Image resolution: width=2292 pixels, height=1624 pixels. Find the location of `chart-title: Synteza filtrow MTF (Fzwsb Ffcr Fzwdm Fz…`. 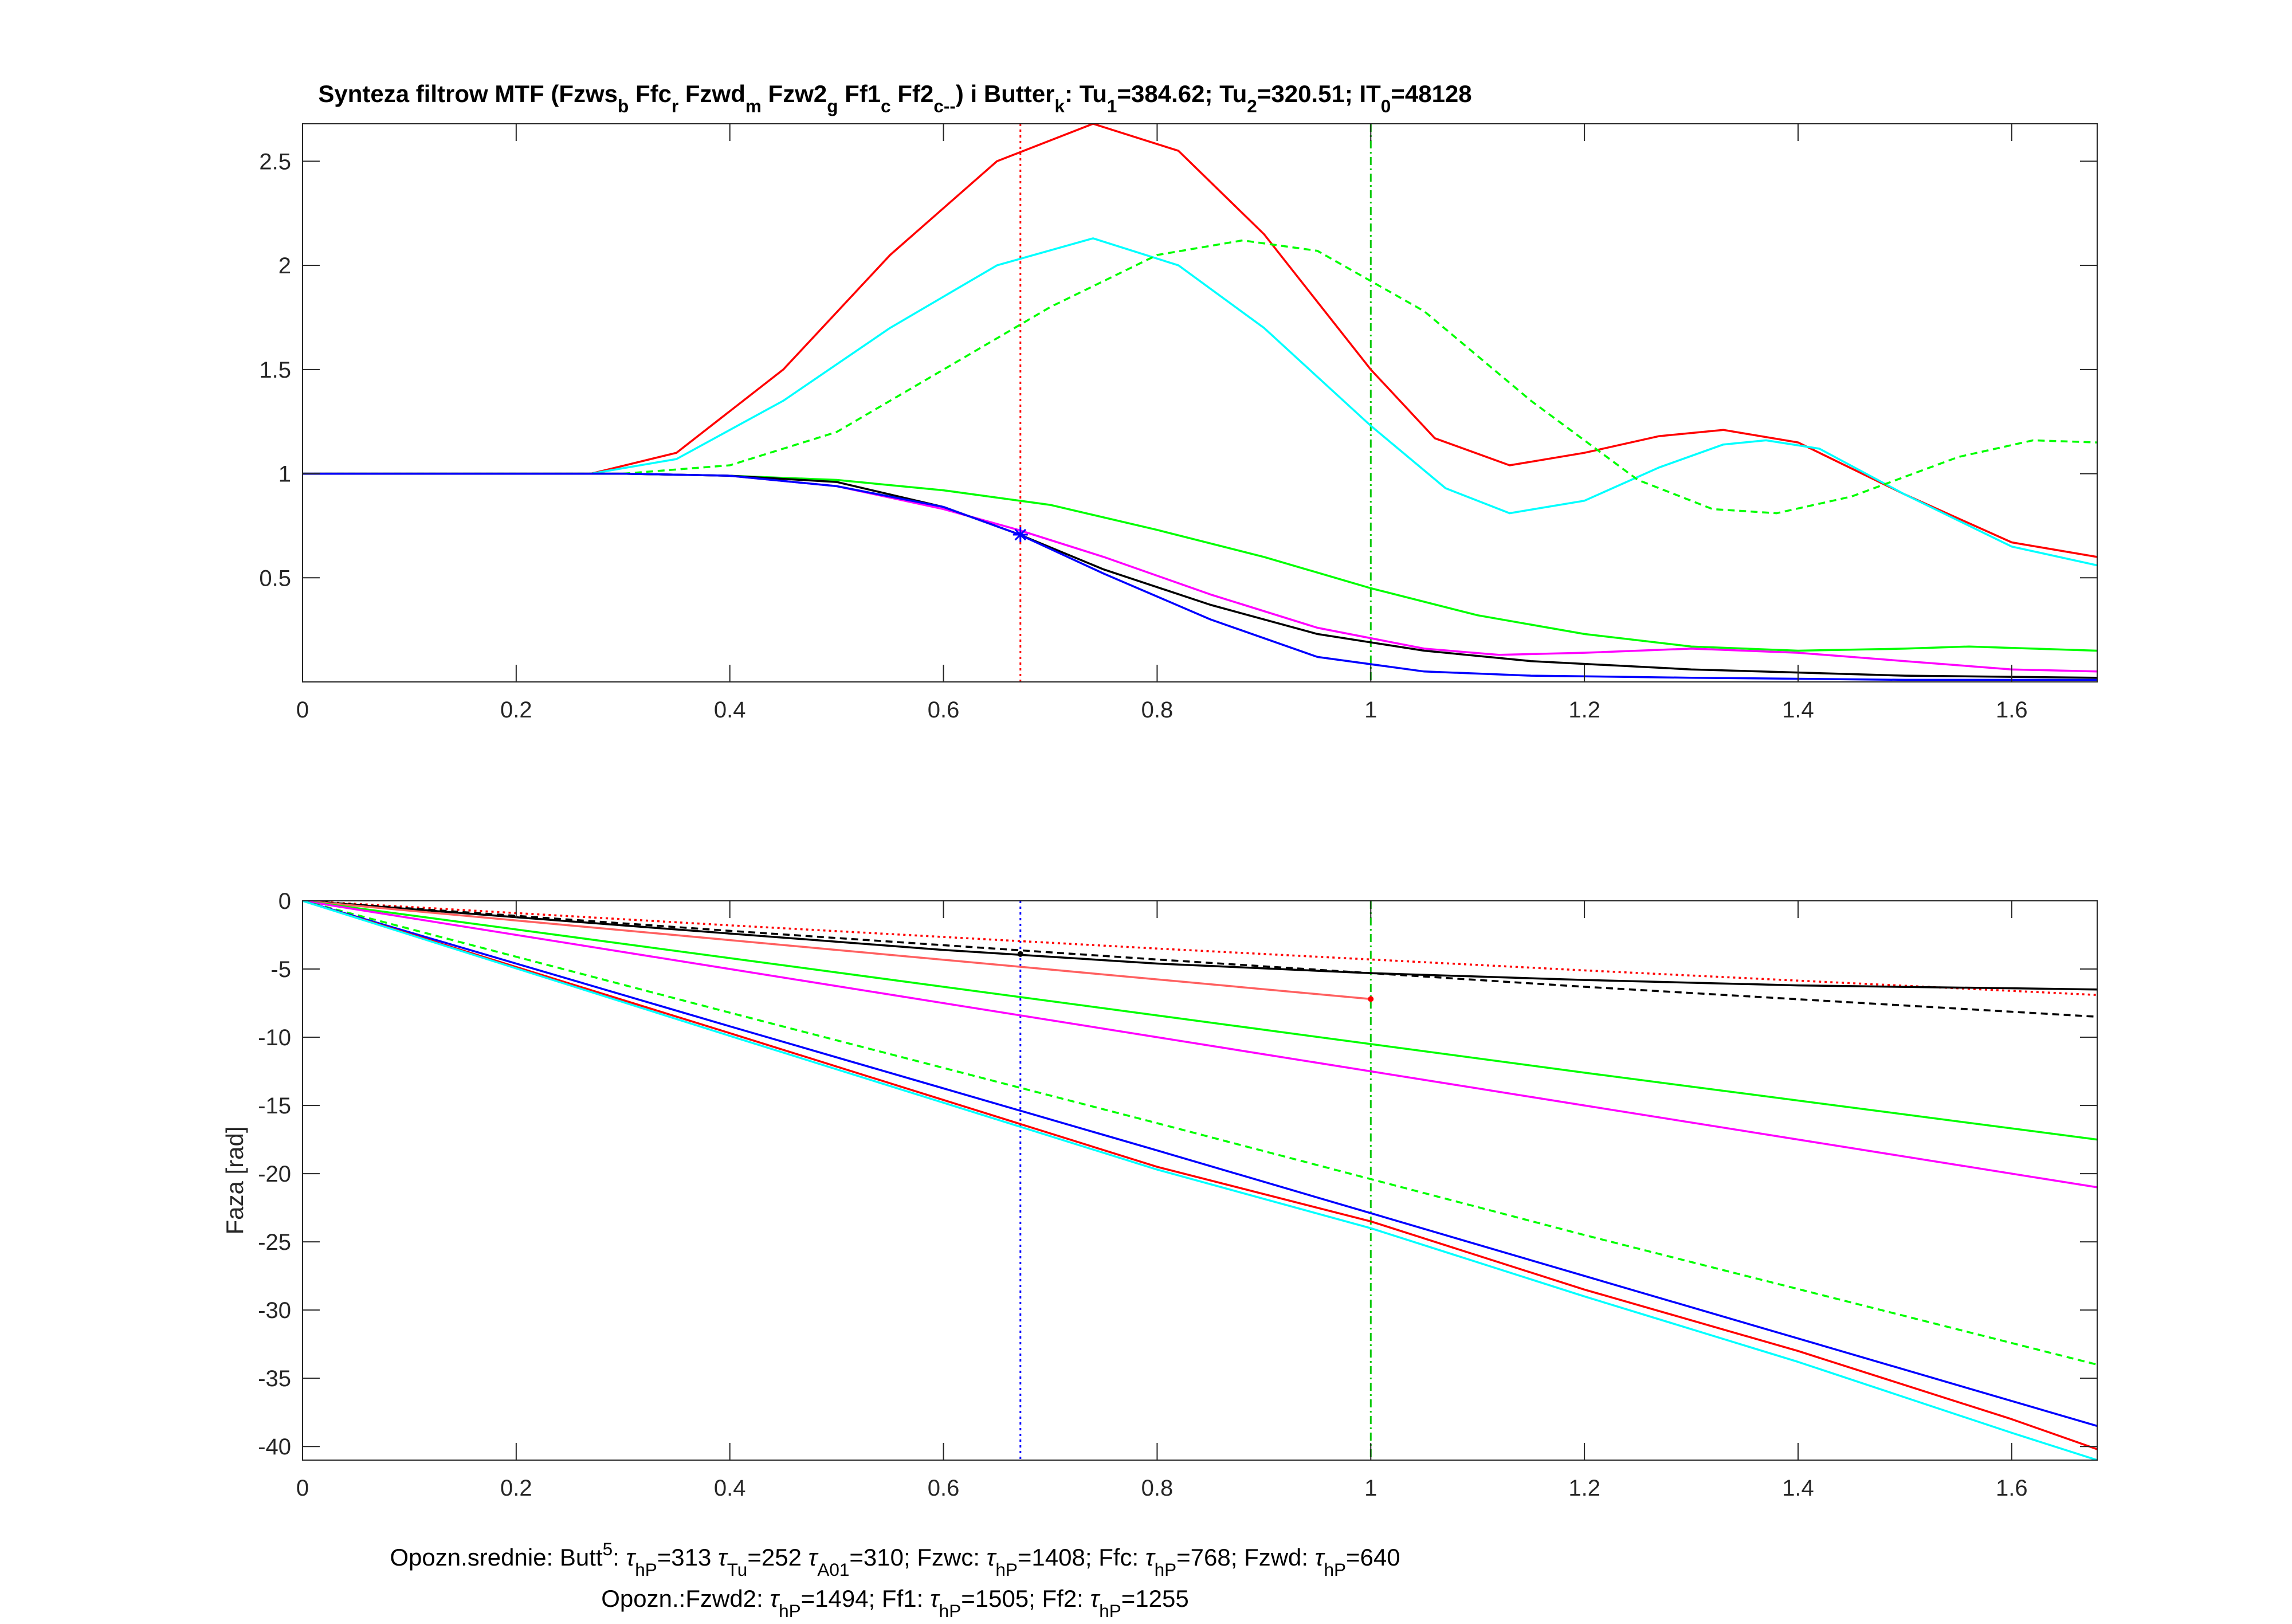

chart-title: Synteza filtrow MTF (Fzwsb Ffcr Fzwdm Fz… is located at coordinates (894, 98).